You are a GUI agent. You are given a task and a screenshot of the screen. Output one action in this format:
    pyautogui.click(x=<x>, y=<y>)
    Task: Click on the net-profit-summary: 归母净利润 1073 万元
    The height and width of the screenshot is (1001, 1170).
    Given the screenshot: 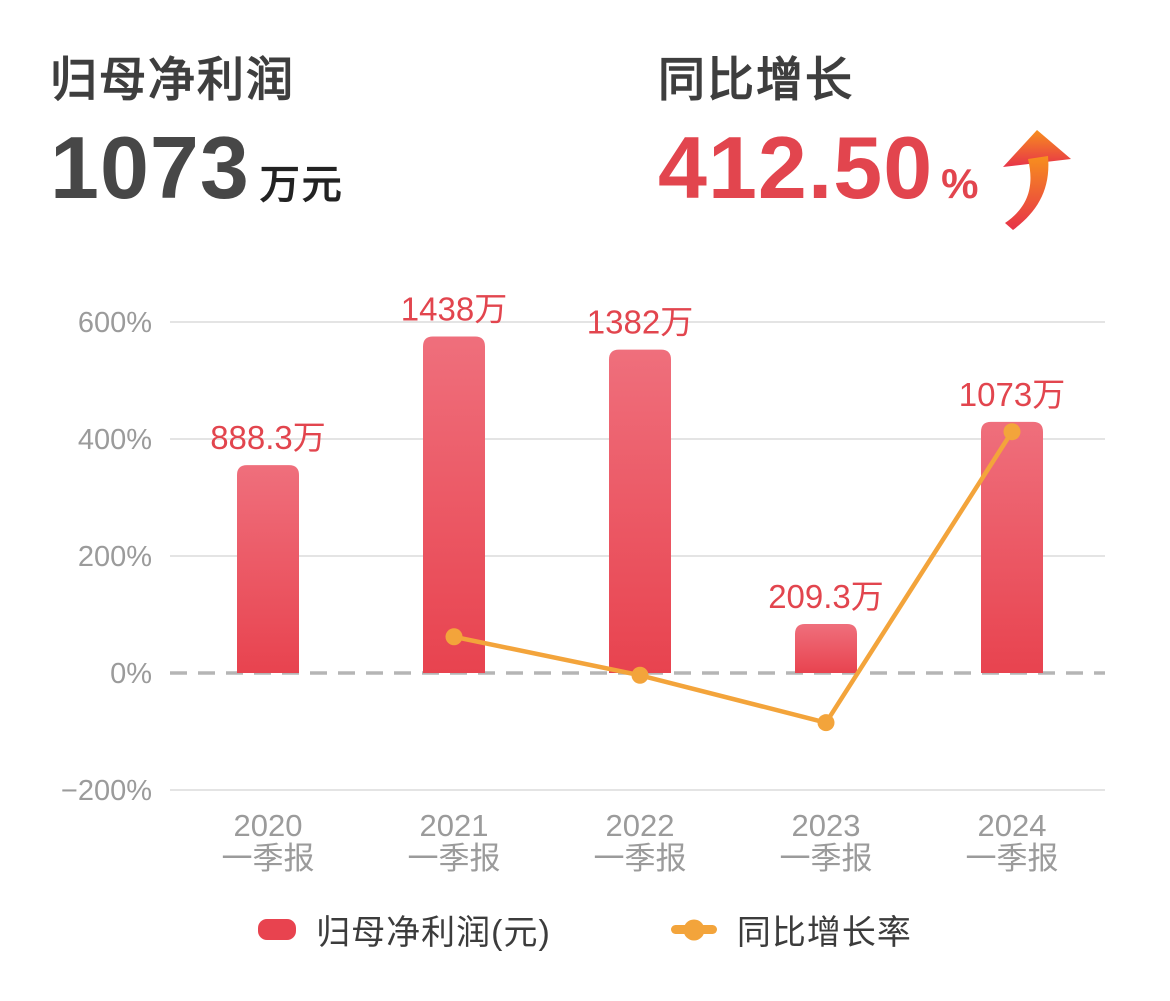 What is the action you would take?
    pyautogui.click(x=197, y=133)
    